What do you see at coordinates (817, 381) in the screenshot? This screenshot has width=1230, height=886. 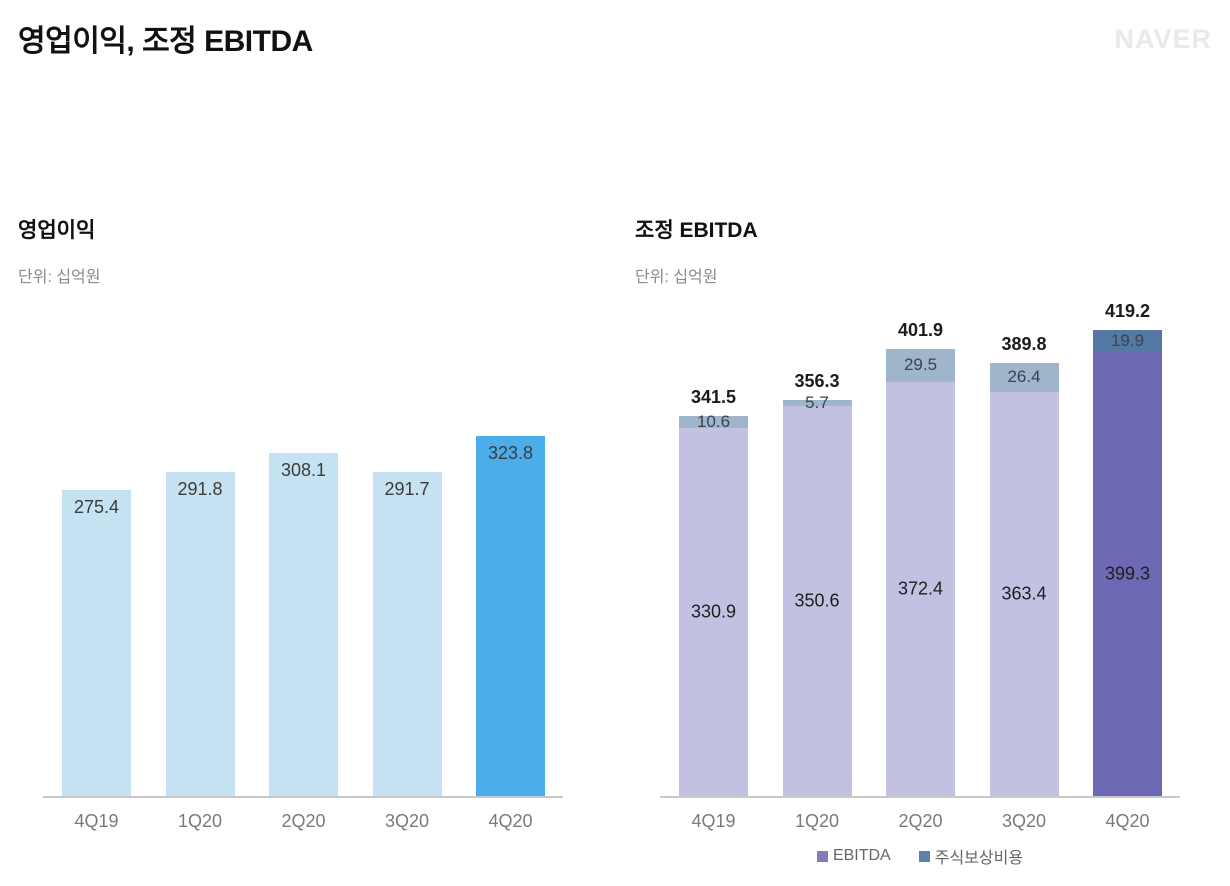 I see `total-value-label: 356.3` at bounding box center [817, 381].